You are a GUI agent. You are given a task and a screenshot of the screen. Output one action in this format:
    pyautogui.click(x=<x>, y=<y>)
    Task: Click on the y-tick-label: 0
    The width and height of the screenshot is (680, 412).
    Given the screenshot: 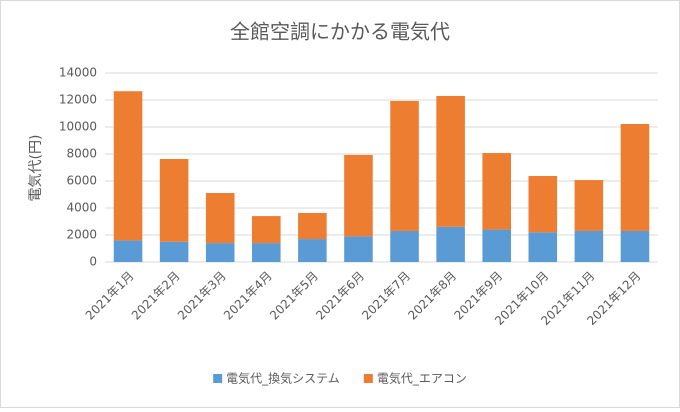 What is the action you would take?
    pyautogui.click(x=93, y=262)
    